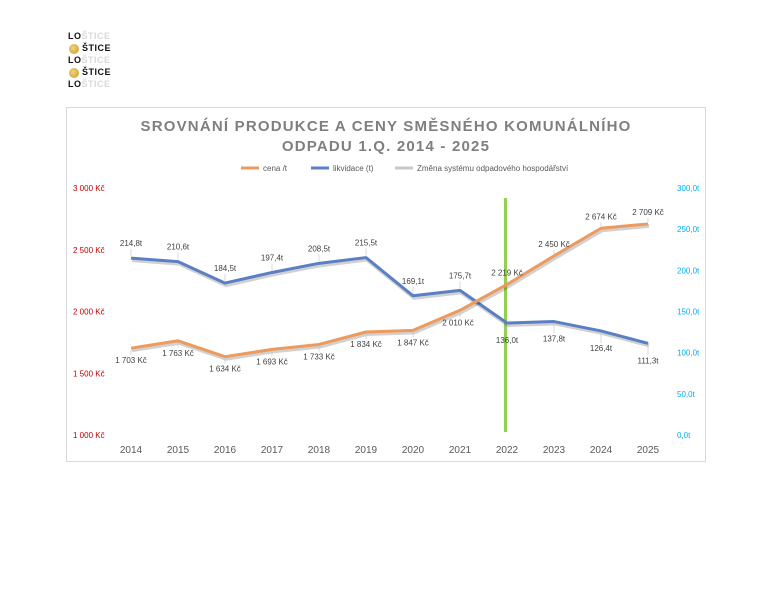 This screenshot has height=600, width=776. I want to click on likvidace-data-label: 175,7t, so click(460, 275).